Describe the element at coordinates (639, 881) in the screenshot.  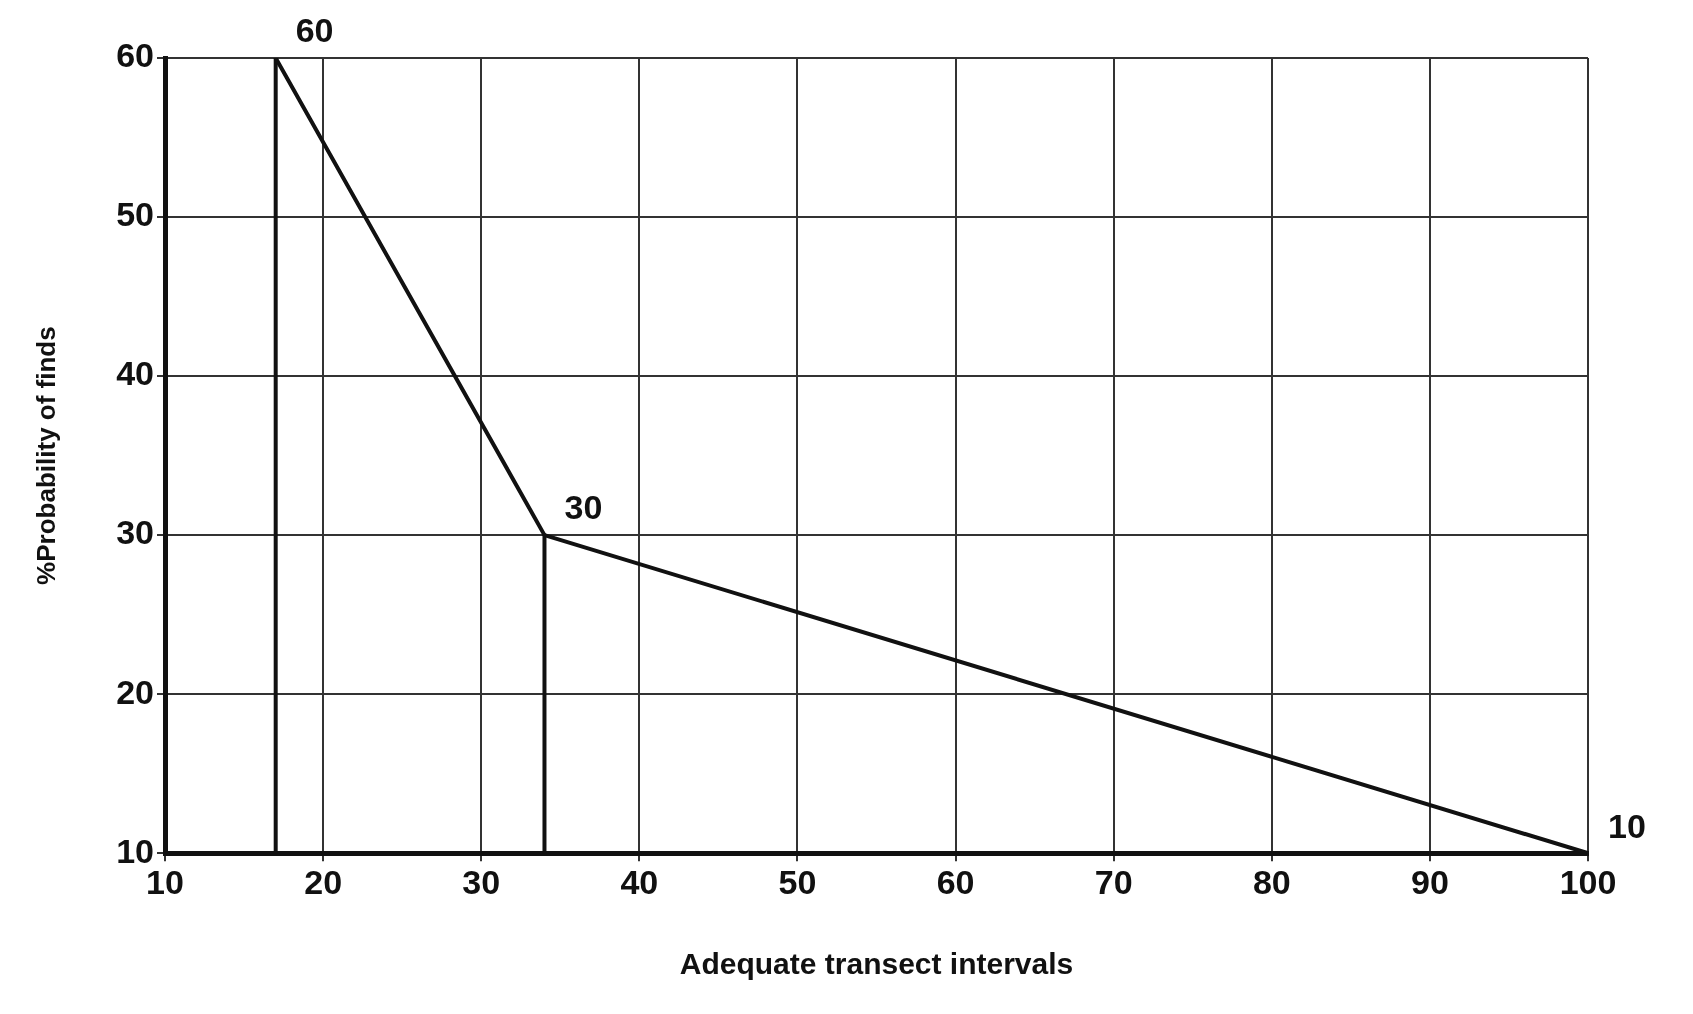
I see `x-tick-label: 40` at that location.